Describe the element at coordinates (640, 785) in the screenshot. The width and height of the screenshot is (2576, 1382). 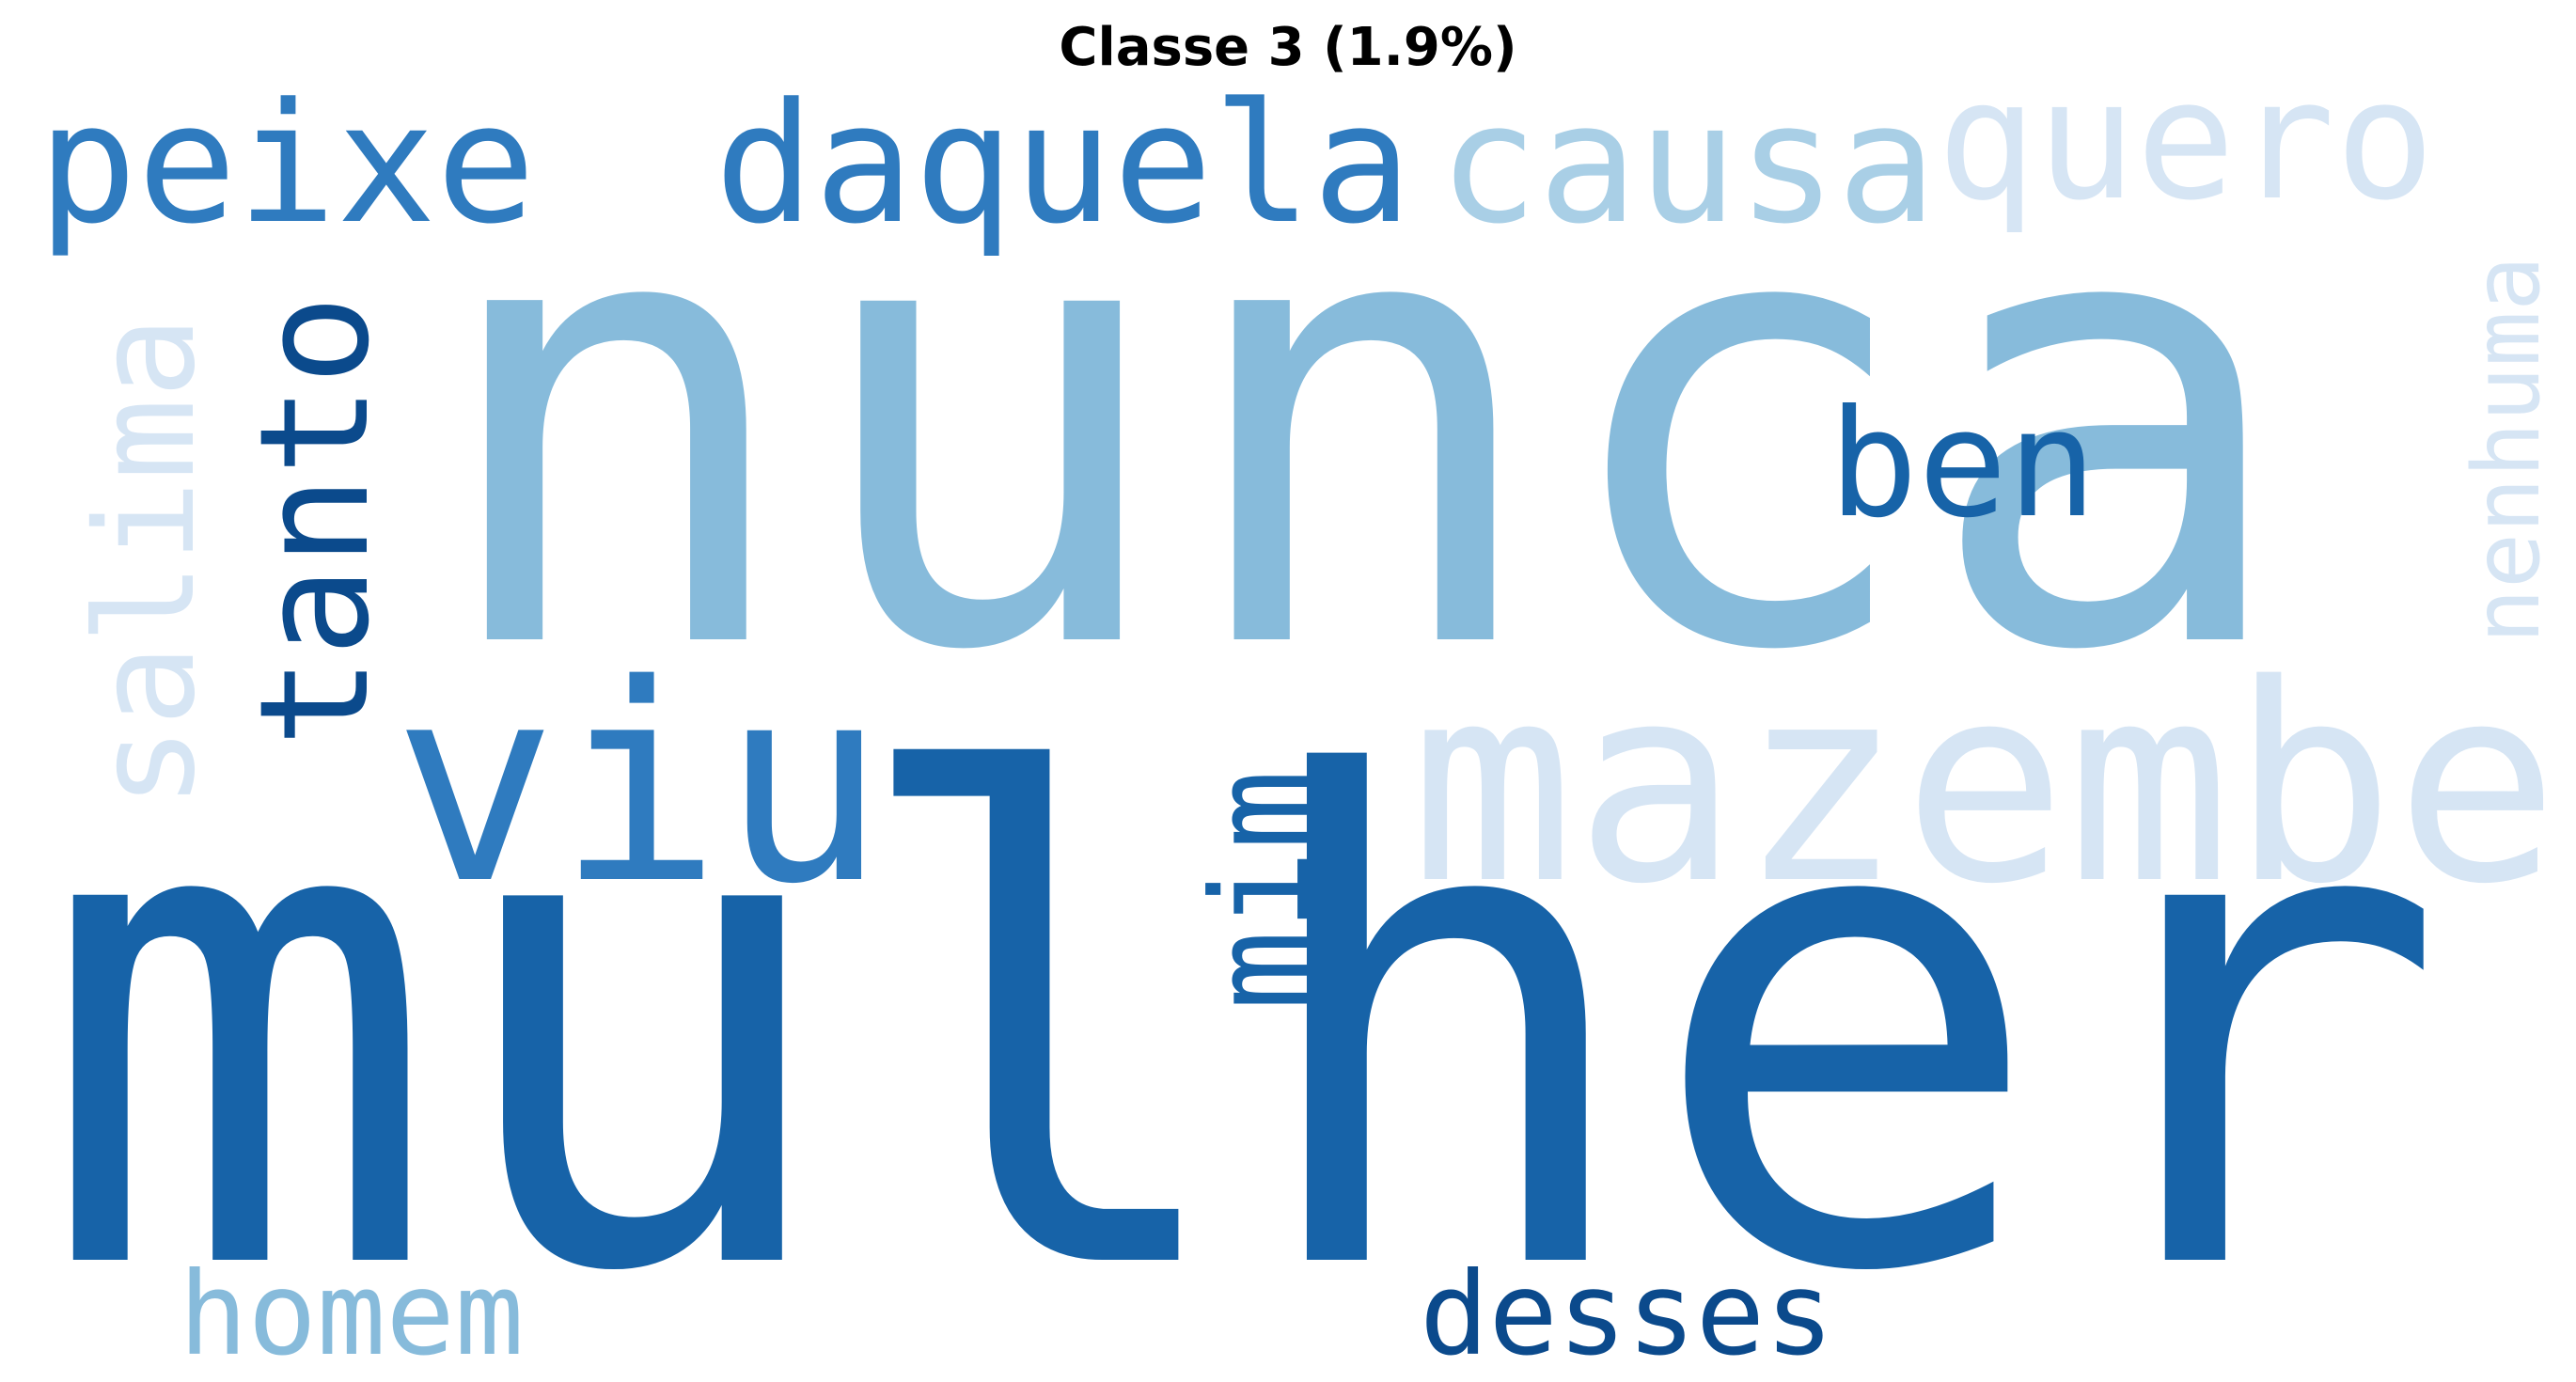
I see `word-viu: viu` at that location.